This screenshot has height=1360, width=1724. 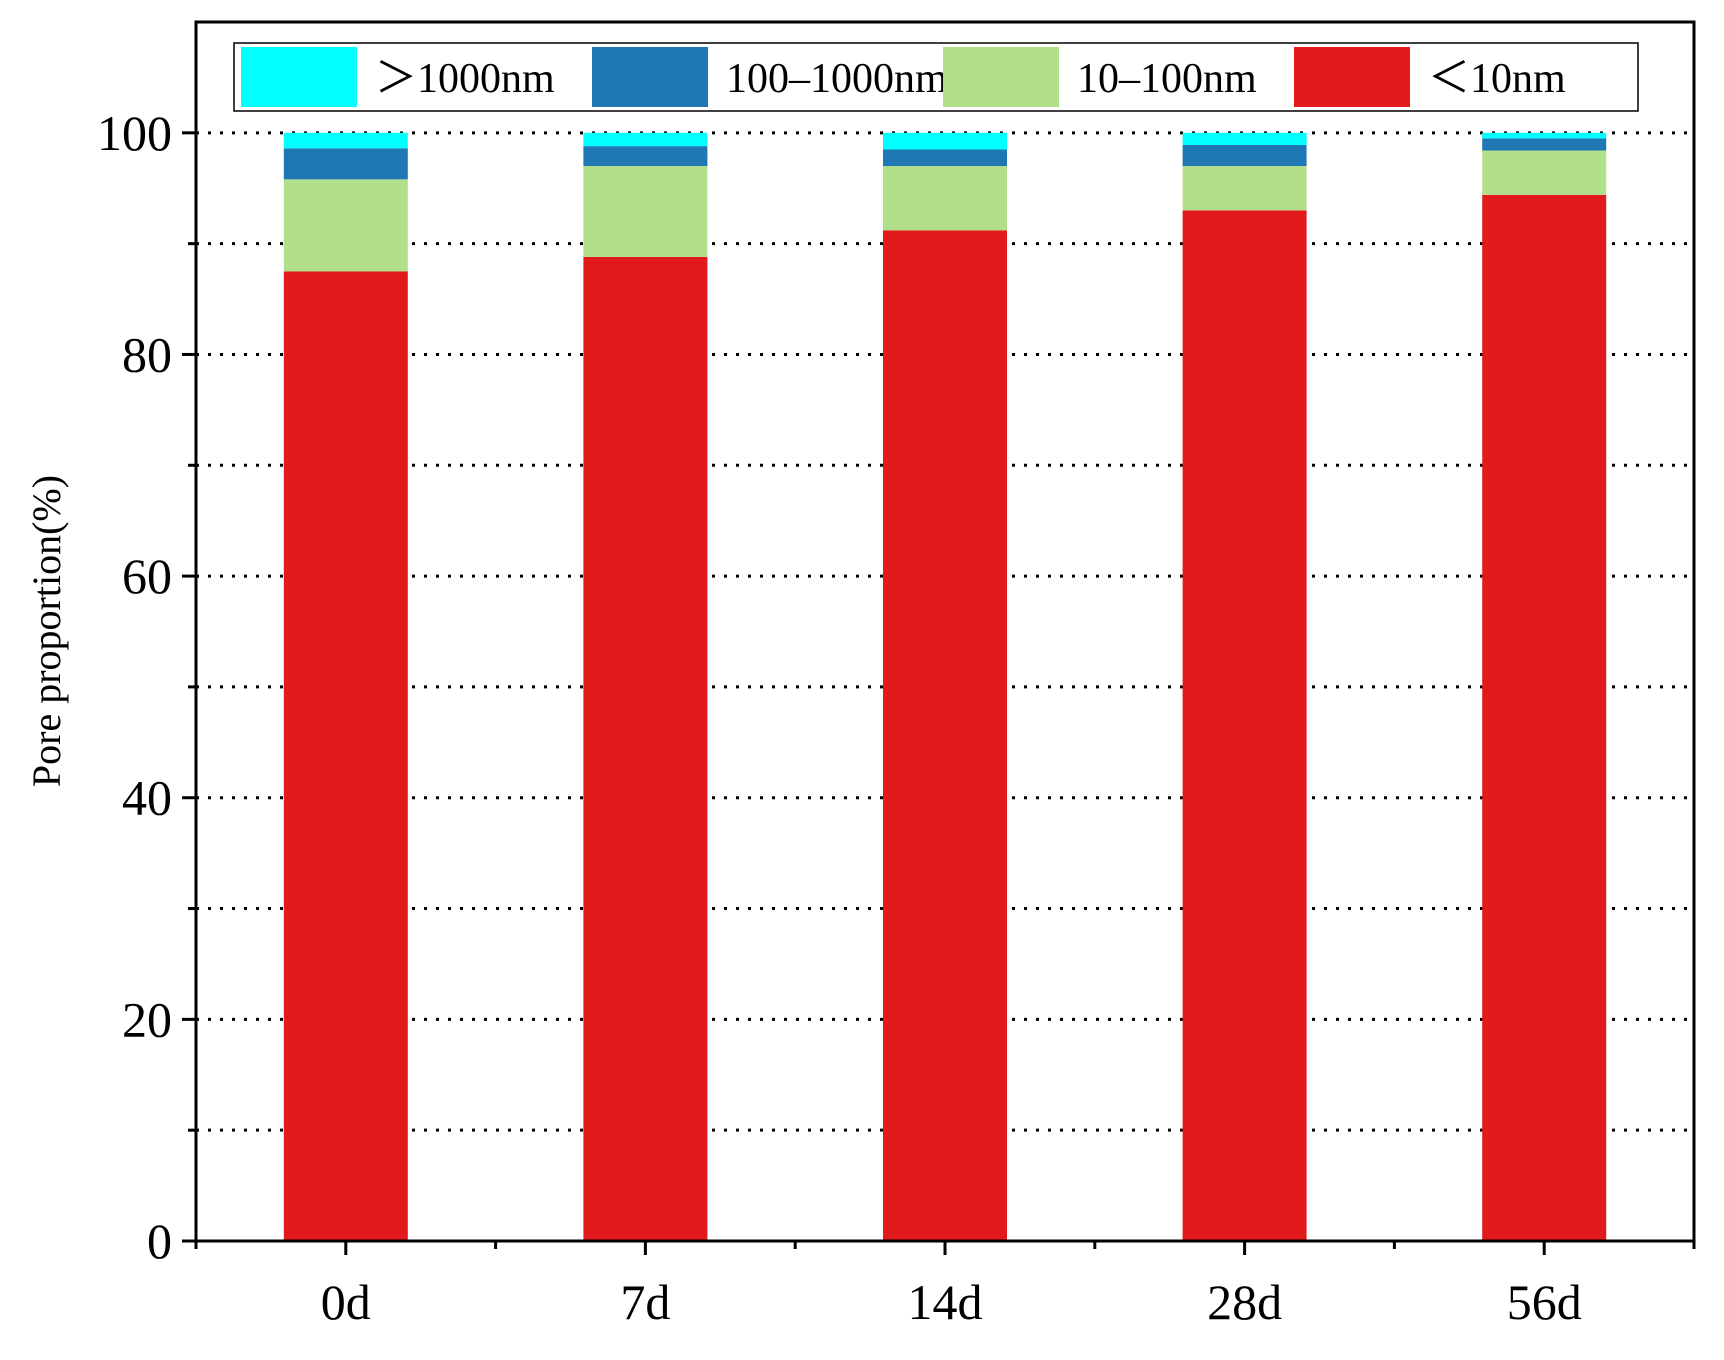 What do you see at coordinates (147, 1019) in the screenshot?
I see `y-tick-label: 20` at bounding box center [147, 1019].